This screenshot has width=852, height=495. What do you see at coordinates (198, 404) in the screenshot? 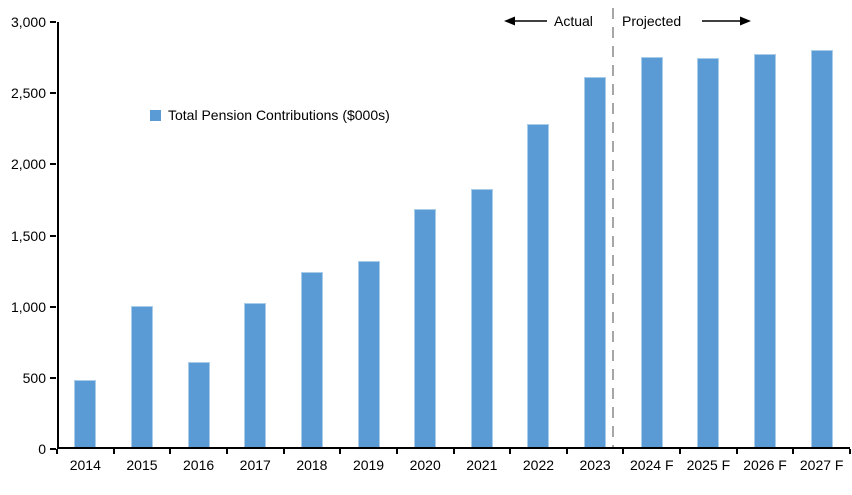
I see `bar-2016` at bounding box center [198, 404].